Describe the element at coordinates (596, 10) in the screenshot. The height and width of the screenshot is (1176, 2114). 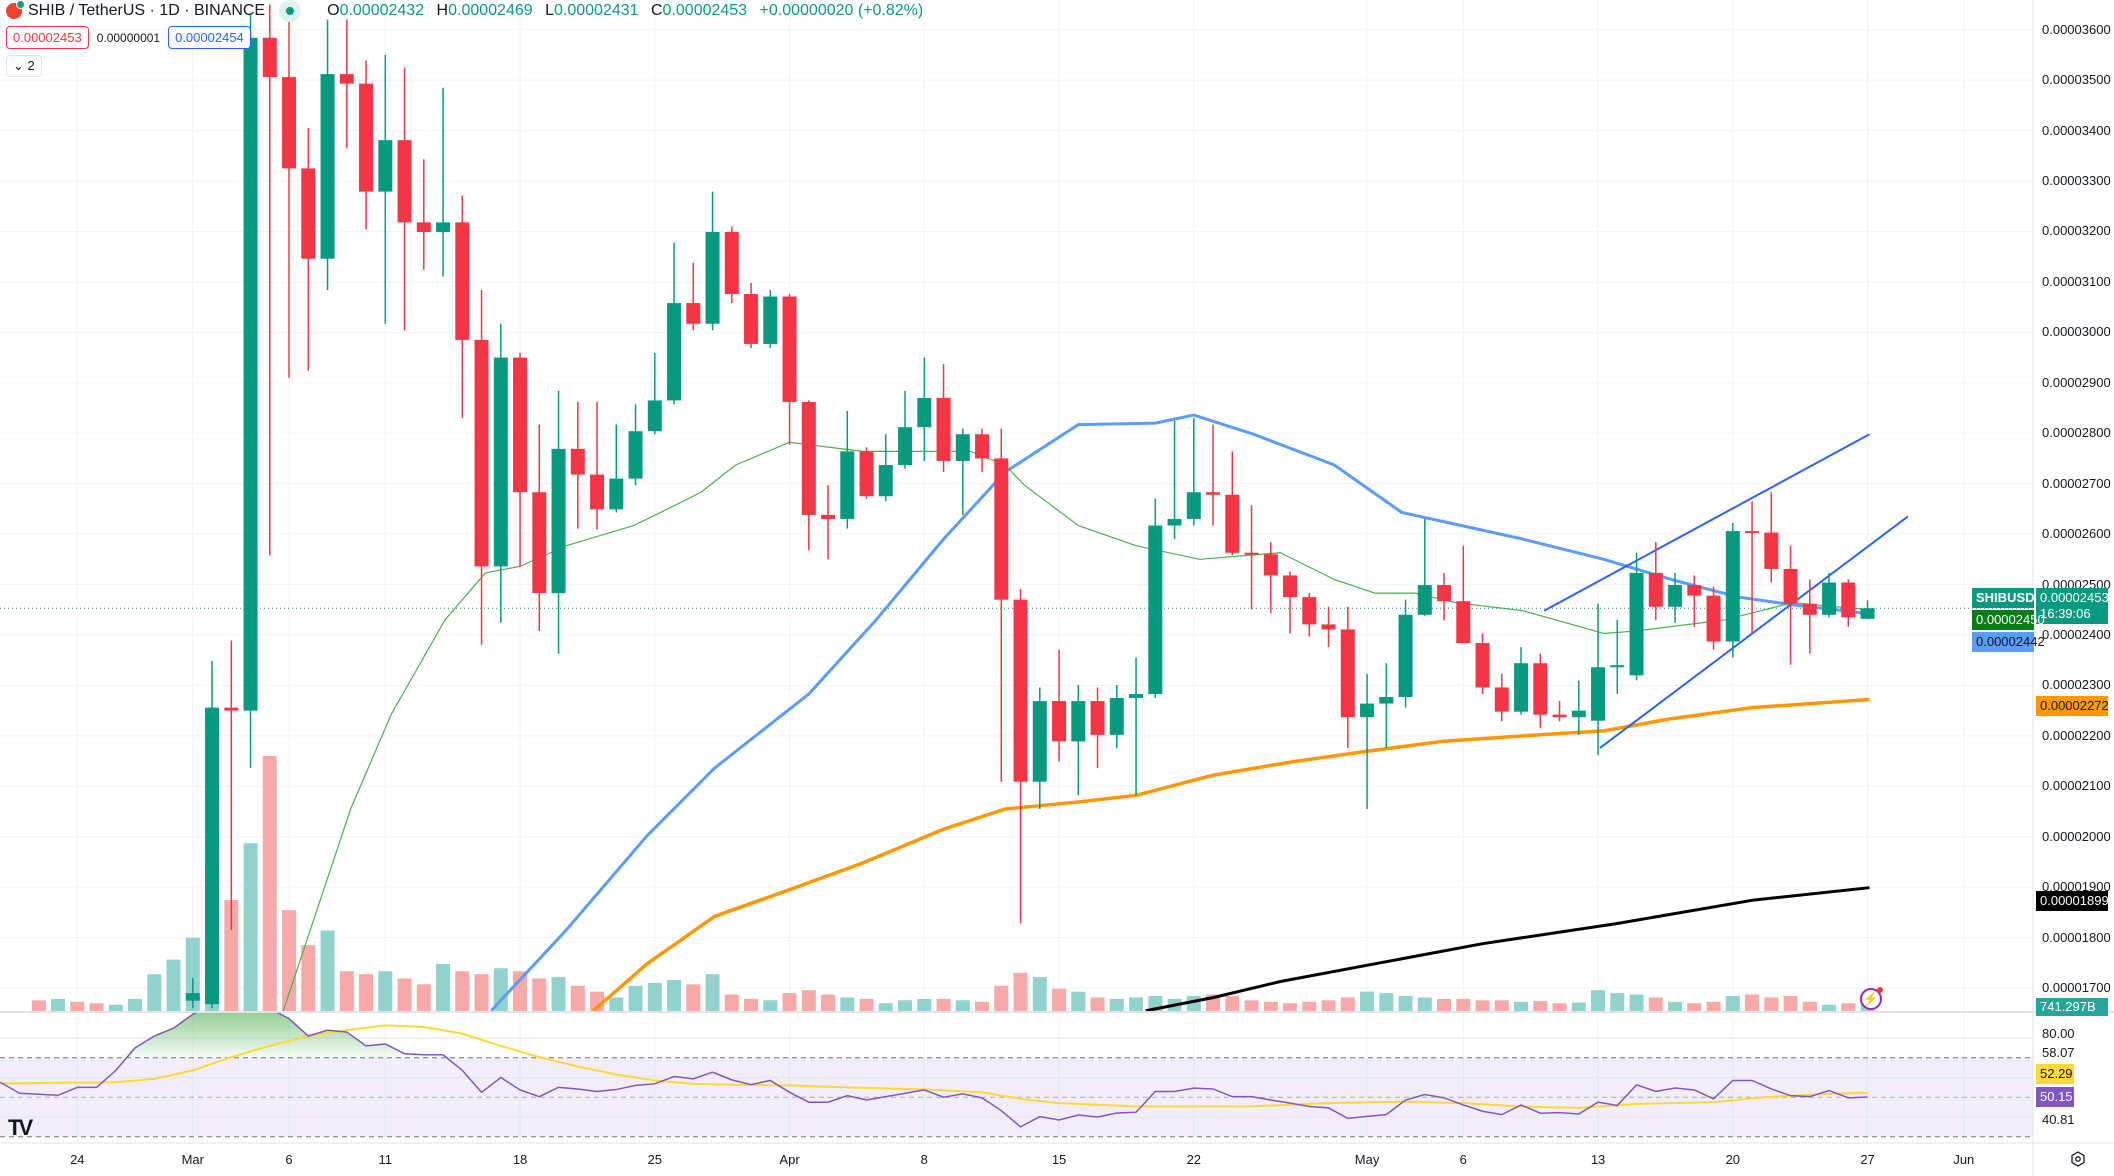
I see `low-value: 0.00002431` at that location.